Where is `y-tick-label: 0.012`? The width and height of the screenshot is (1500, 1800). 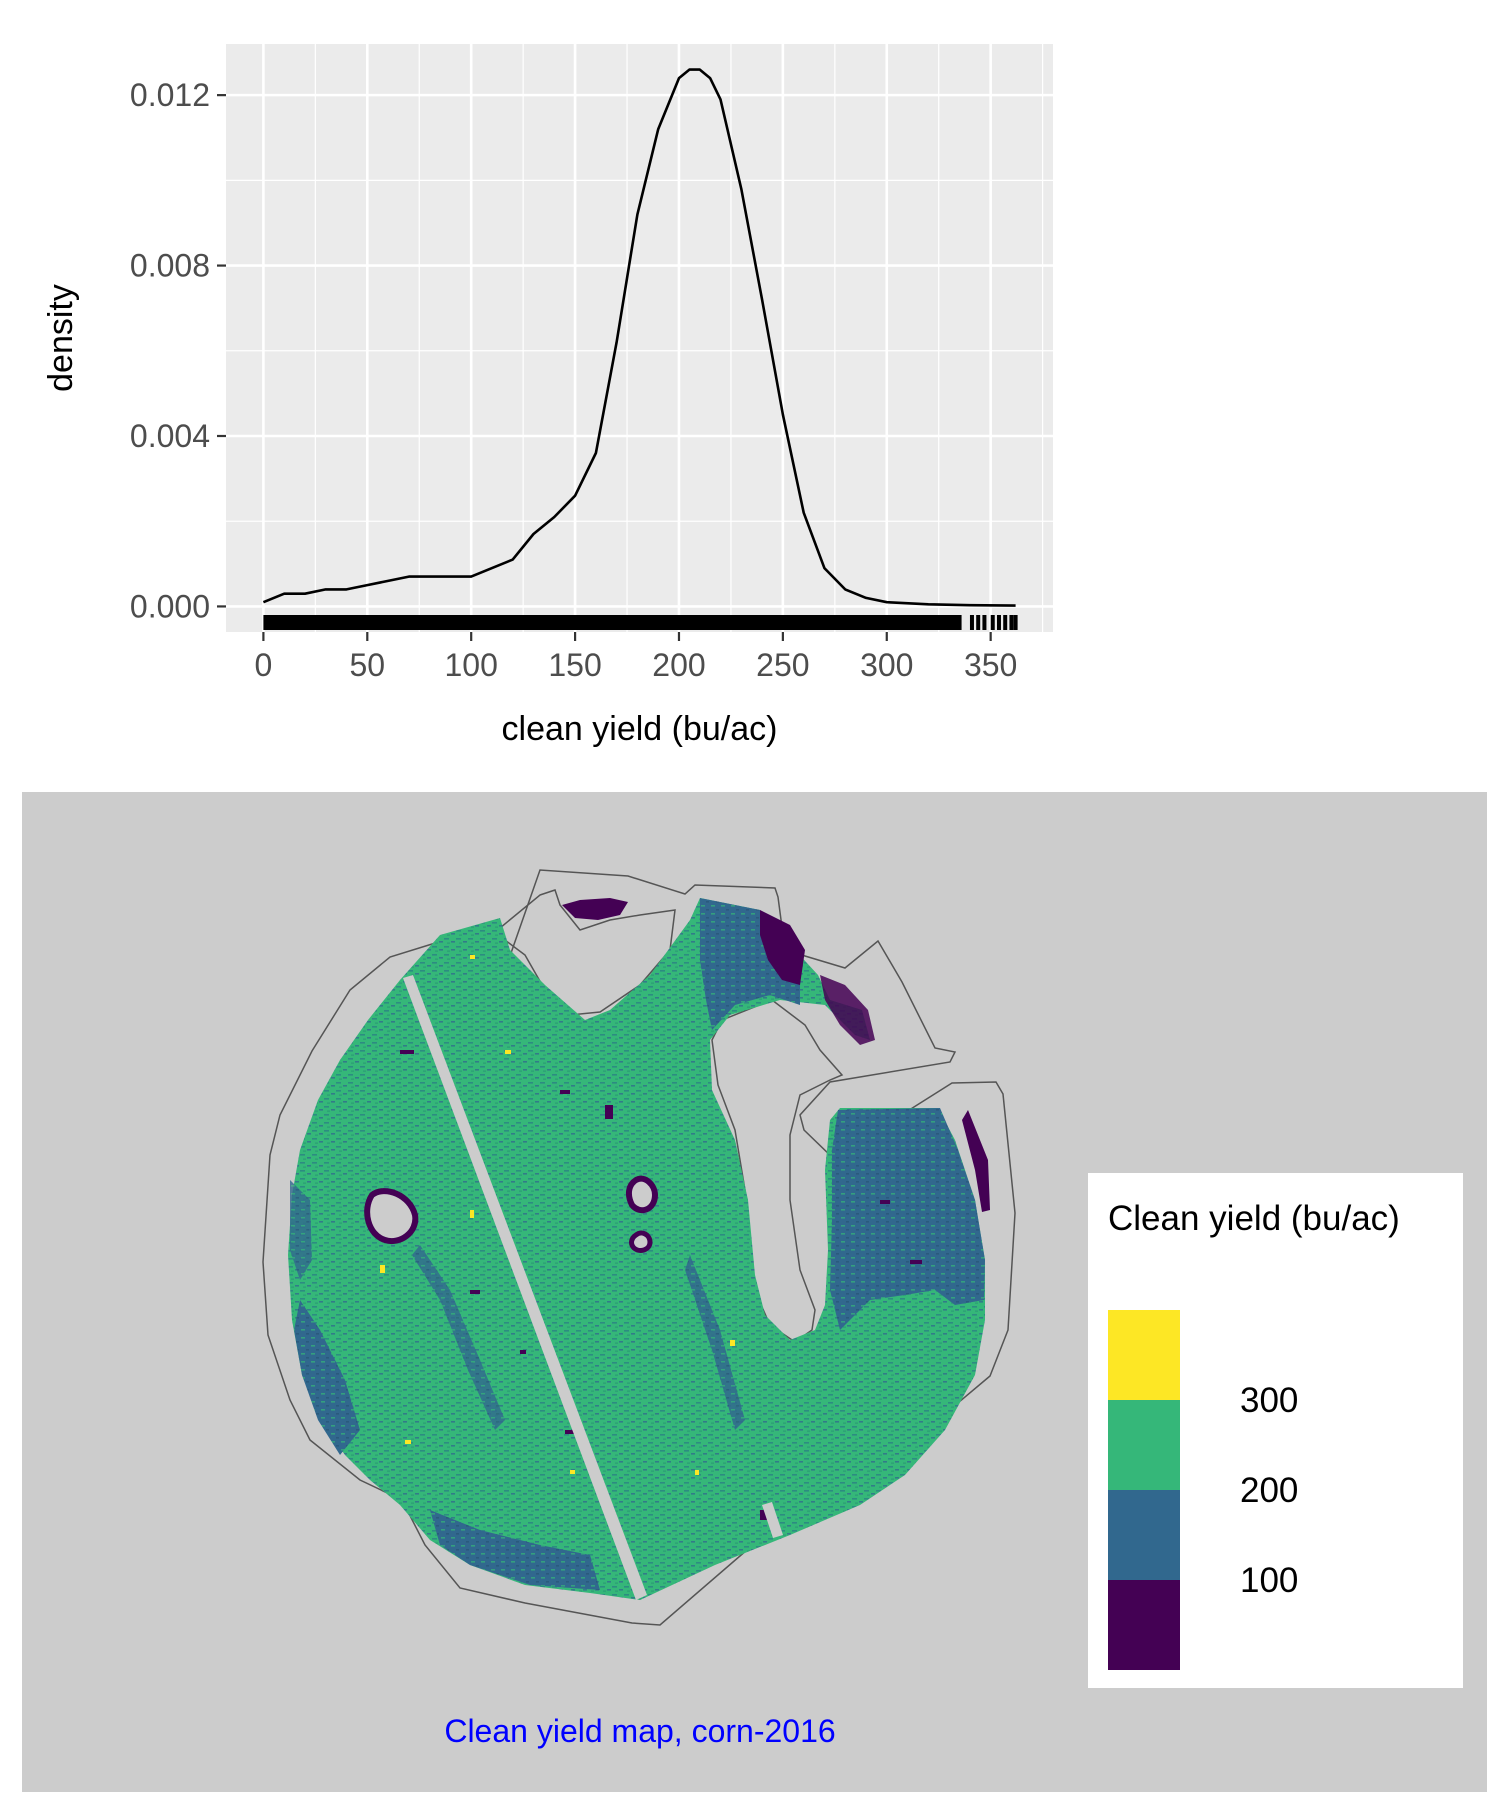 y-tick-label: 0.012 is located at coordinates (170, 95).